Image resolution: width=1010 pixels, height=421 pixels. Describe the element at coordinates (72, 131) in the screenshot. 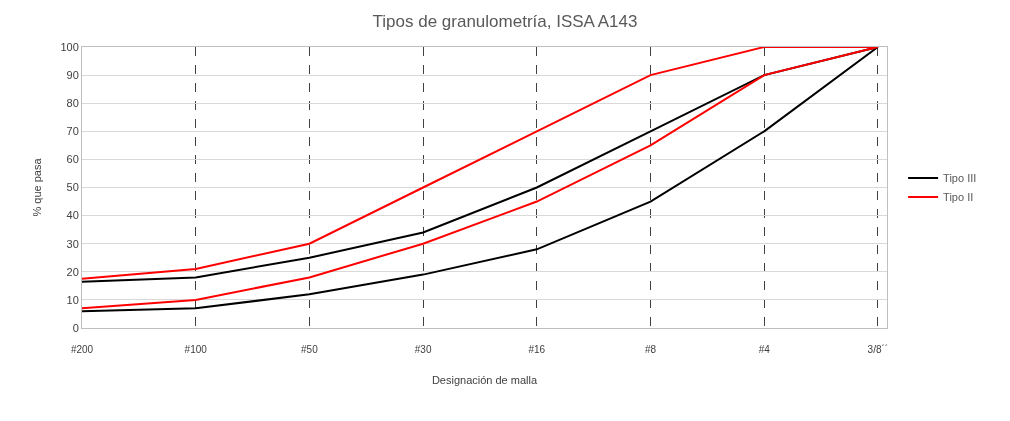

I see `y-tick-label: 70` at that location.